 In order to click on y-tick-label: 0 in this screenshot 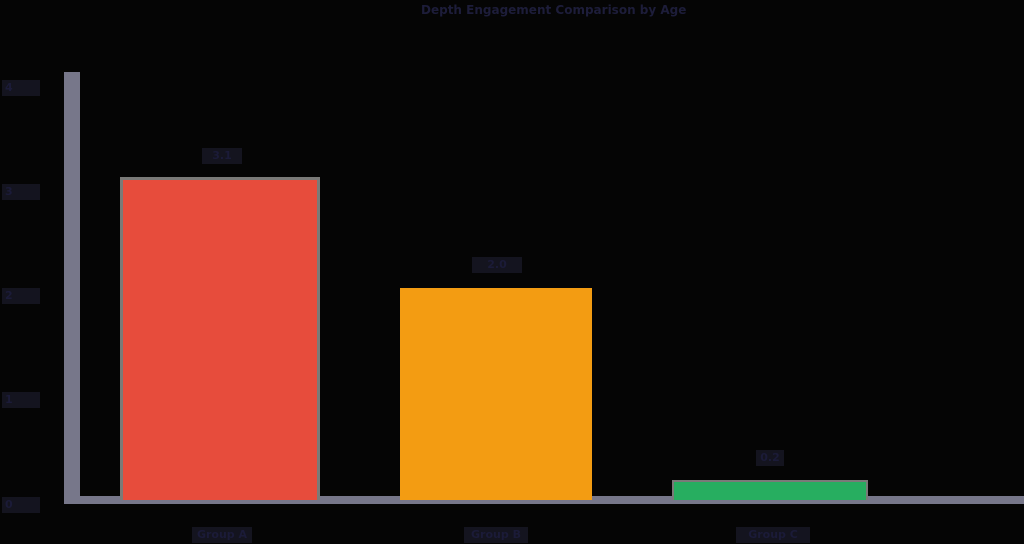, I will do `click(21, 505)`.